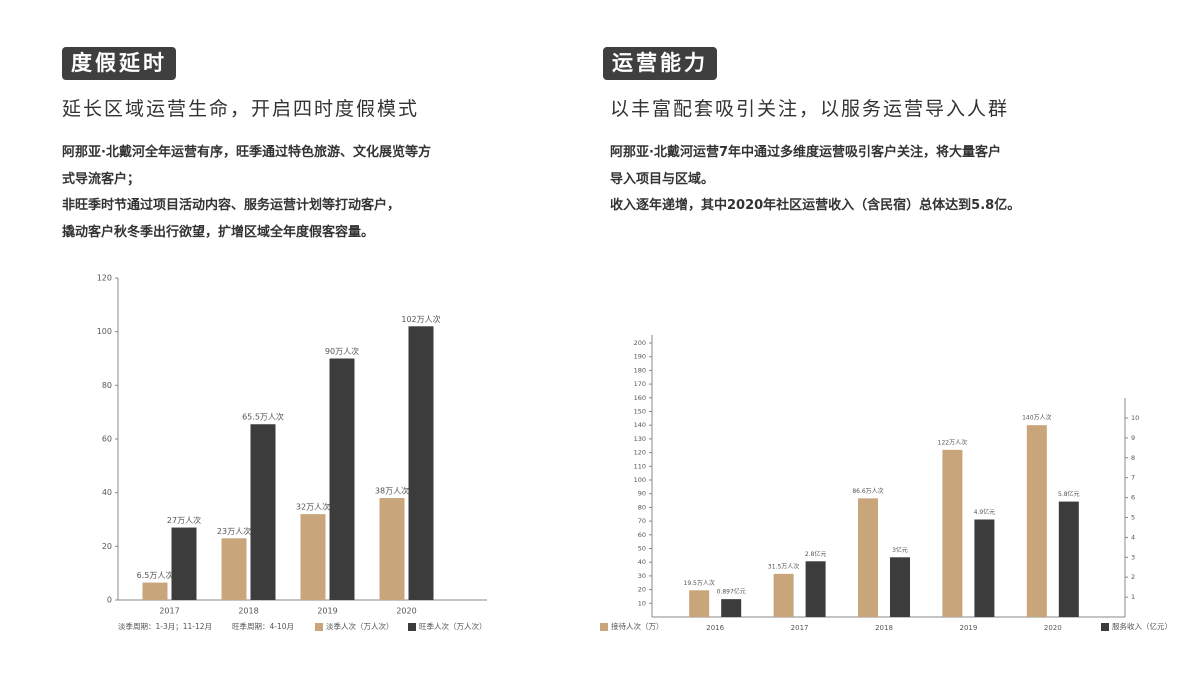  Describe the element at coordinates (640, 370) in the screenshot. I see `y-tick-label: 180` at that location.